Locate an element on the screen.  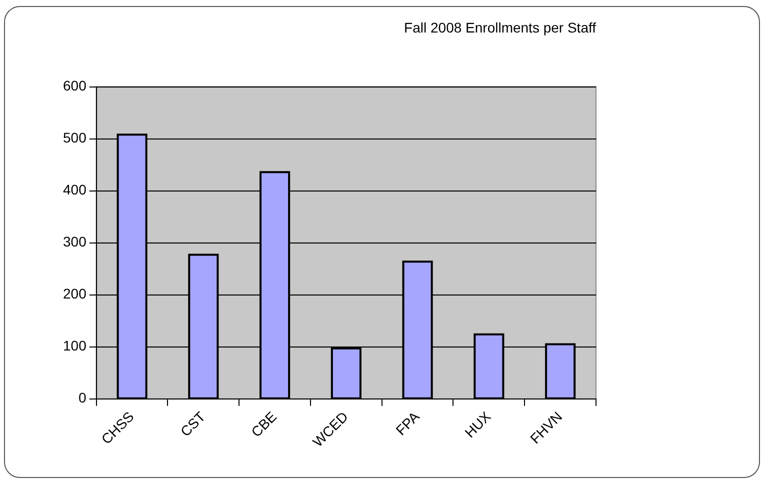
y-tick-label: 500 is located at coordinates (75, 138).